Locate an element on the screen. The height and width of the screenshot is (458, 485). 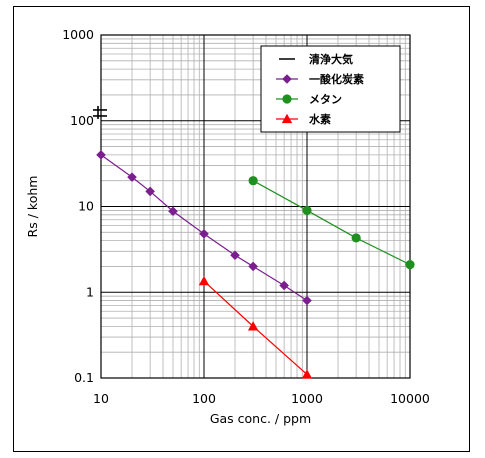
legend-box is located at coordinates (330, 89).